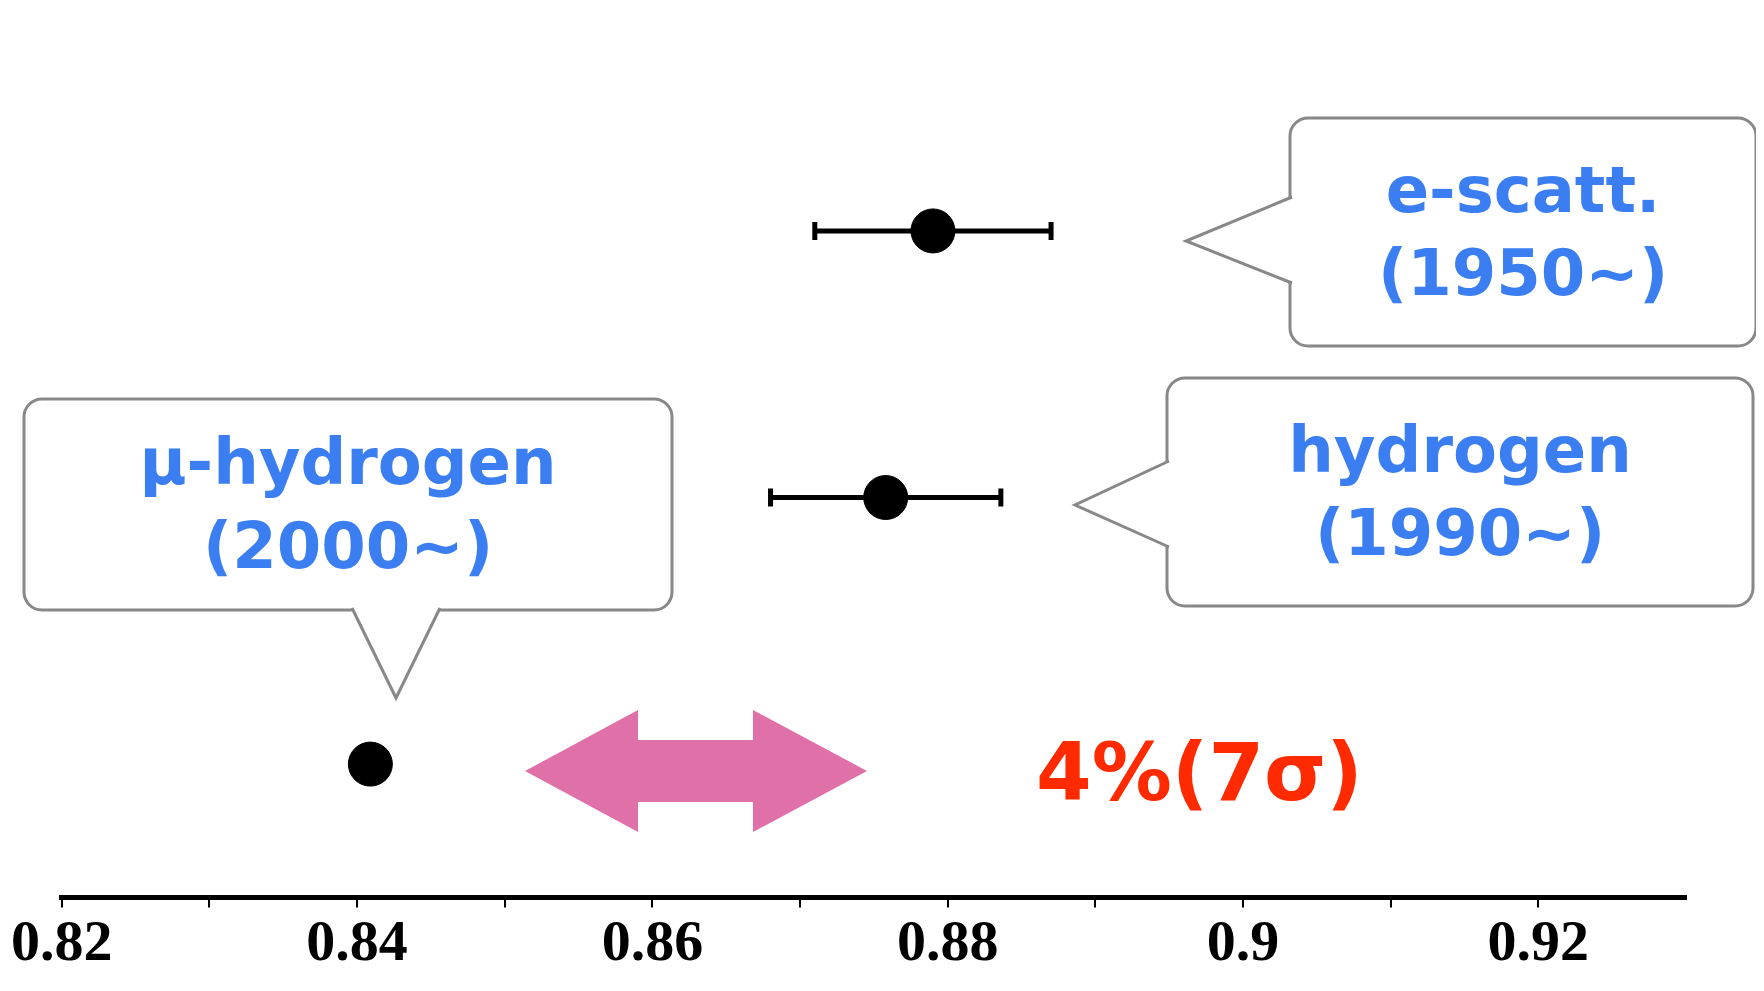  I want to click on x-tick-label: 0.82, so click(62, 941).